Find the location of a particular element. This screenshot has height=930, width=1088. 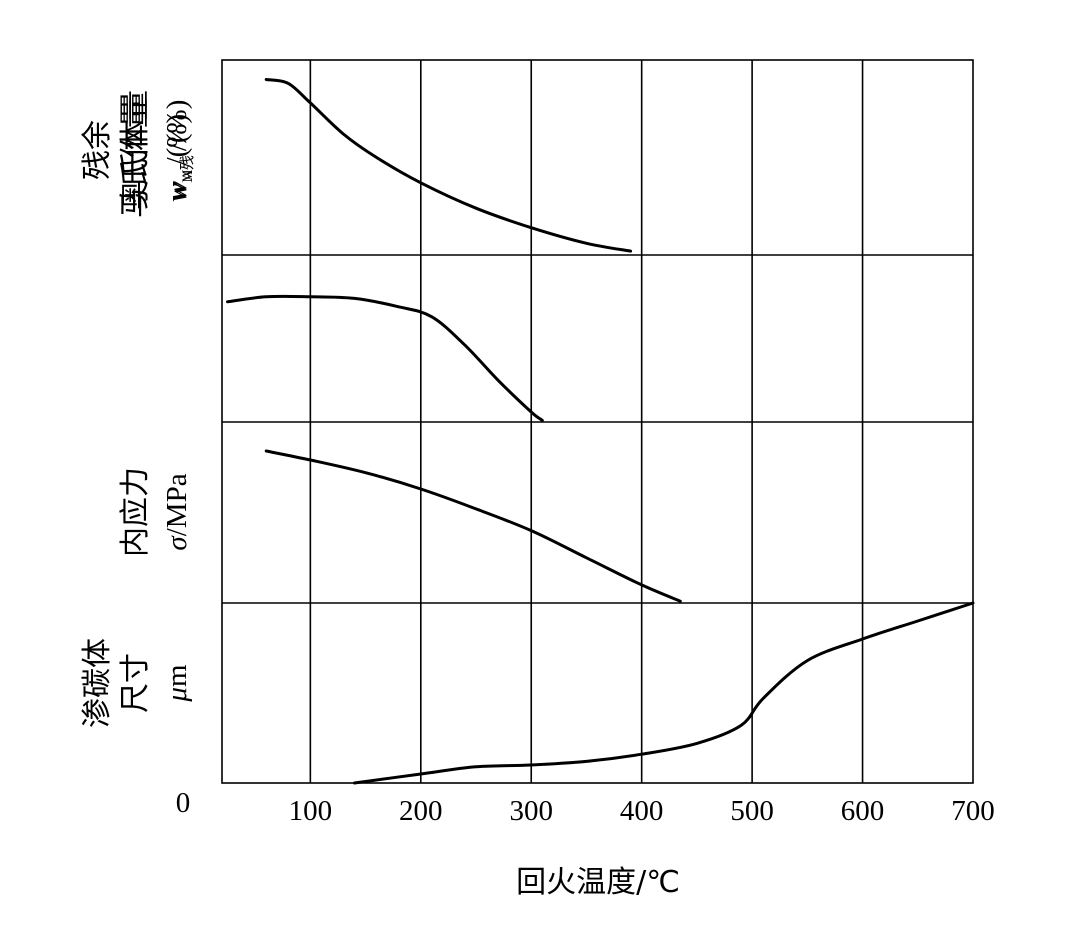

ylabel-line: 奥氏体量 is located at coordinates (135, 150).